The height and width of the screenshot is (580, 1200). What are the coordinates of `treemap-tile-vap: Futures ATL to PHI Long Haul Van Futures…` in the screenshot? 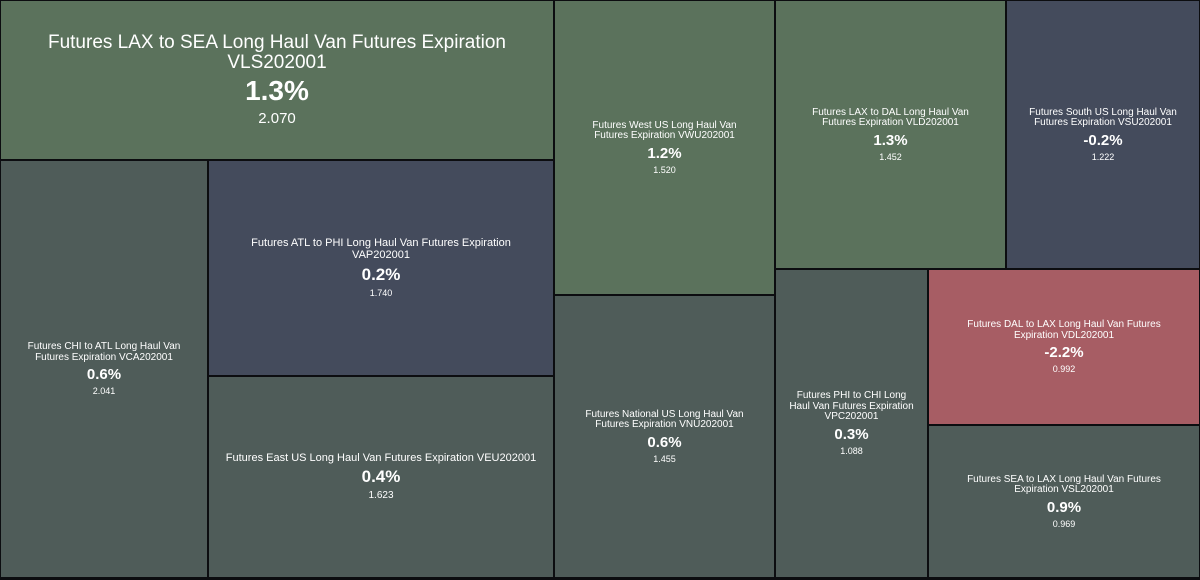 It's located at (381, 268).